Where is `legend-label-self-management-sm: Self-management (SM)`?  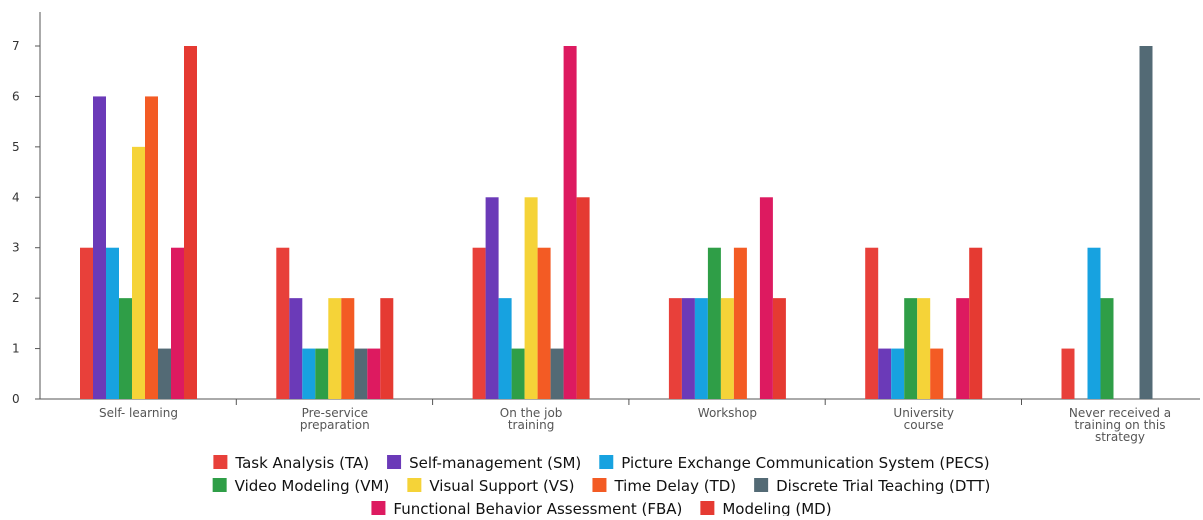
legend-label-self-management-sm: Self-management (SM) is located at coordinates (495, 463).